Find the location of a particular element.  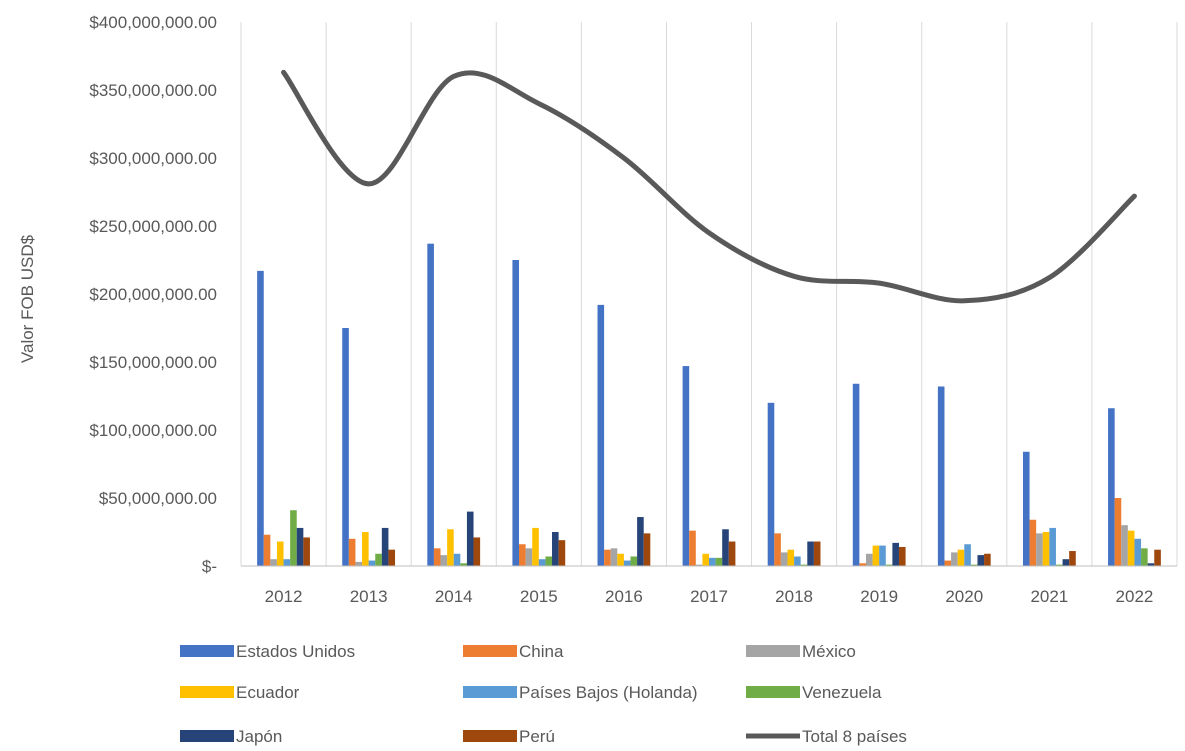

y-tick-label: $50,000,000.00 is located at coordinates (158, 498).